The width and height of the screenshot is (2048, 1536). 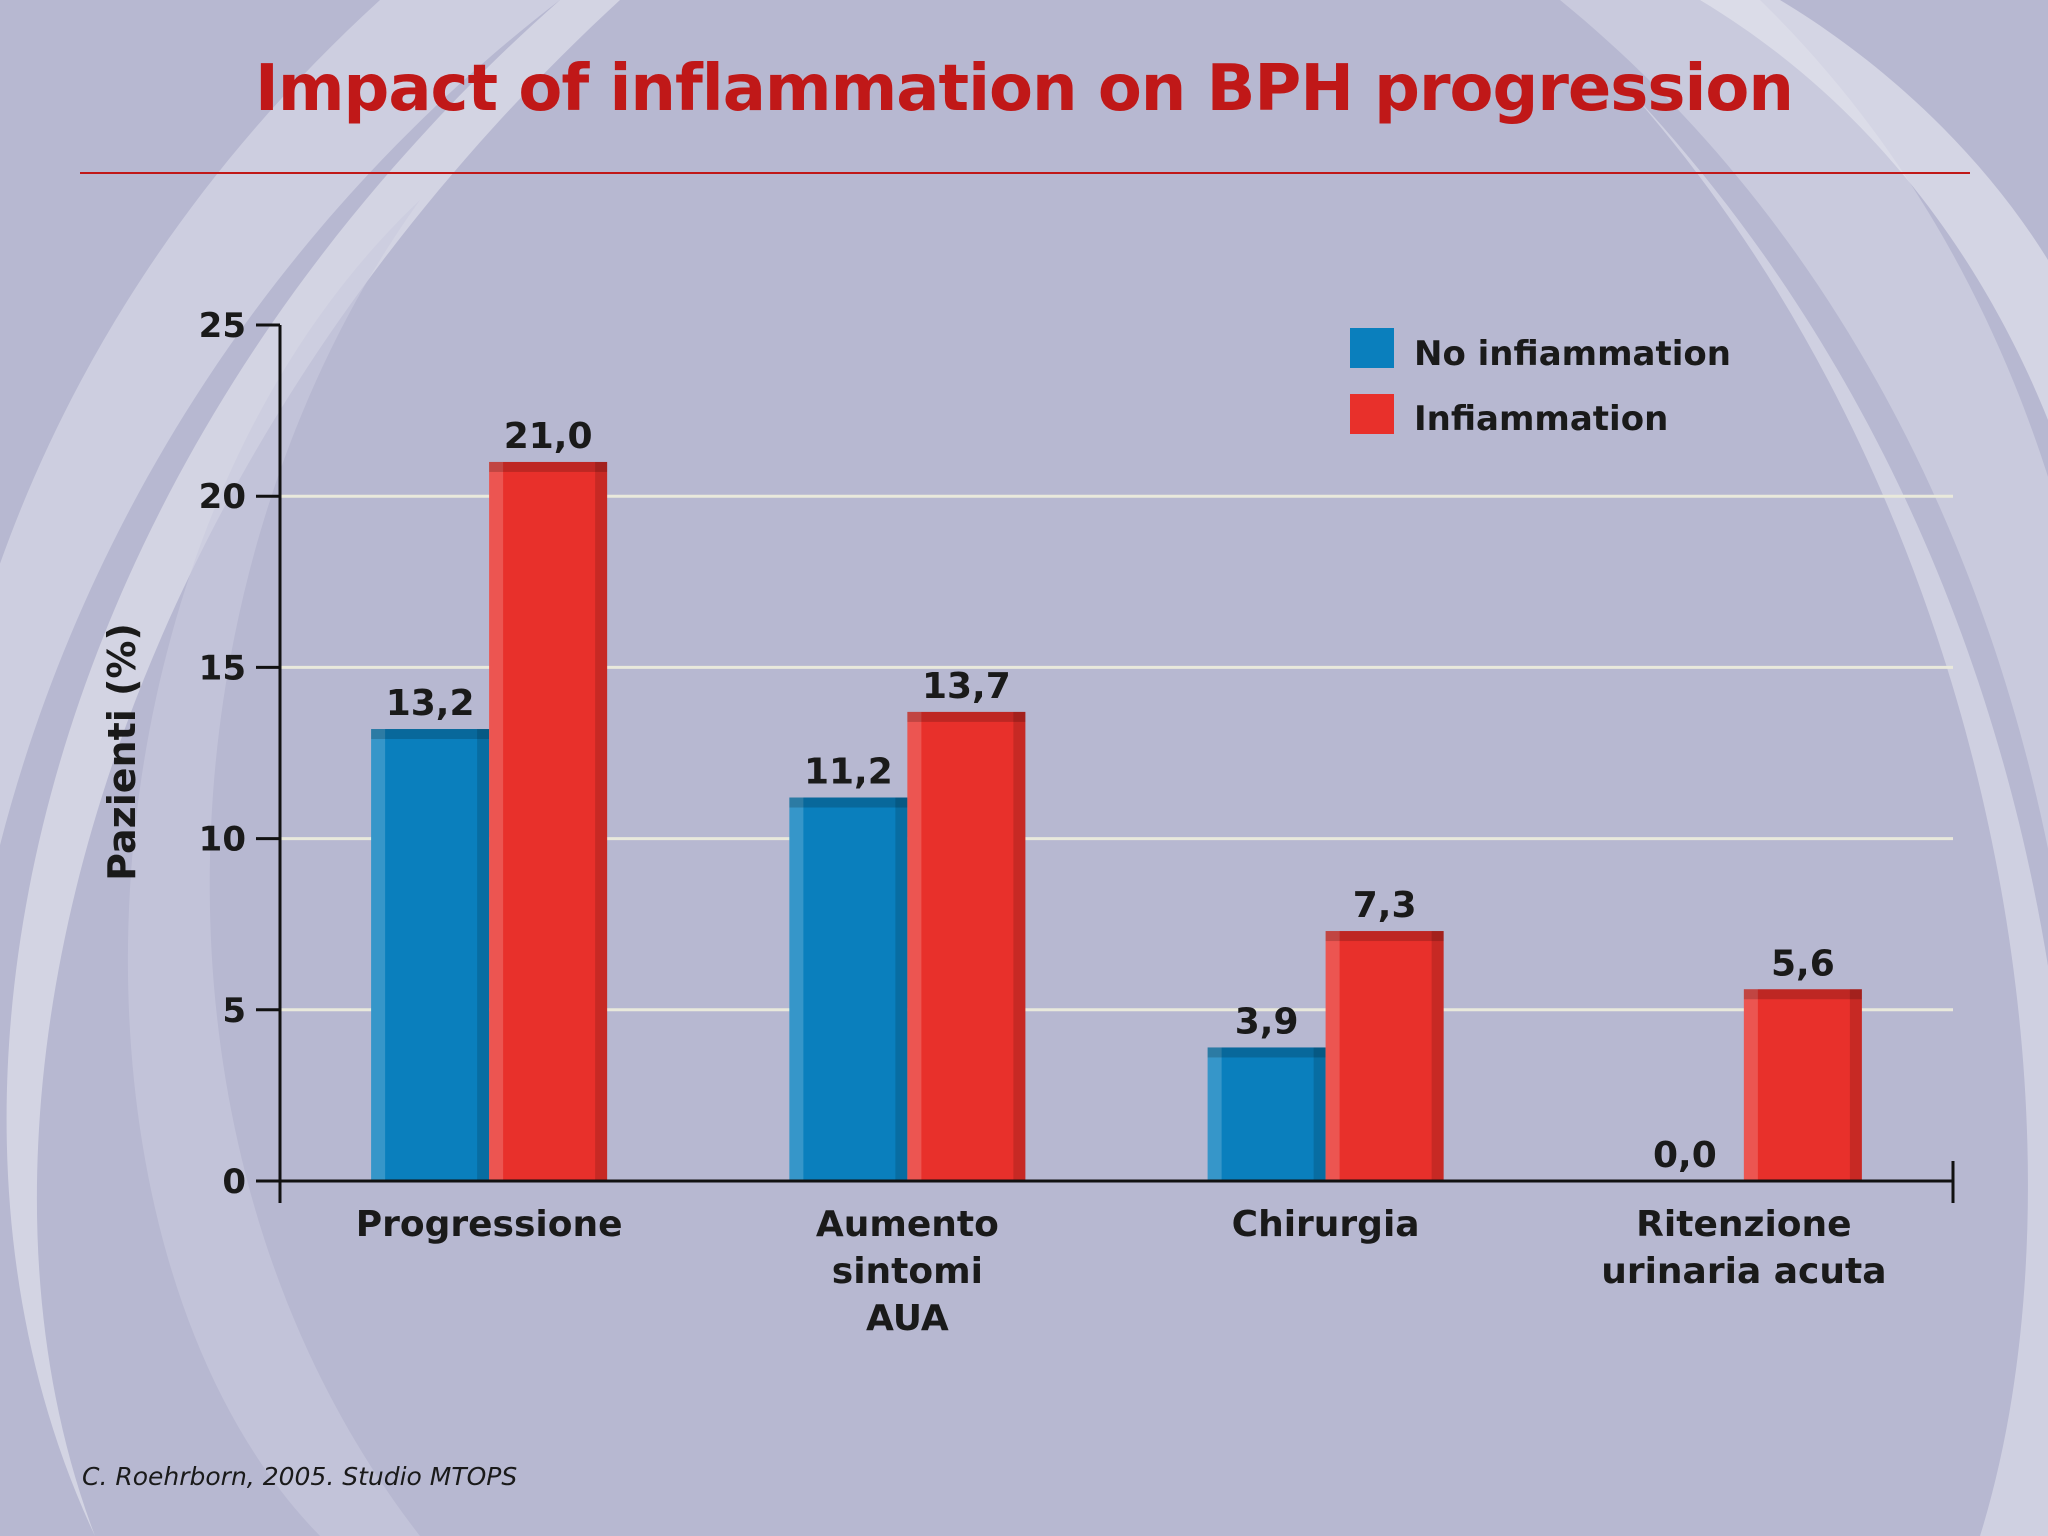 I want to click on legend-swatch-no-inflammation, so click(x=1372, y=348).